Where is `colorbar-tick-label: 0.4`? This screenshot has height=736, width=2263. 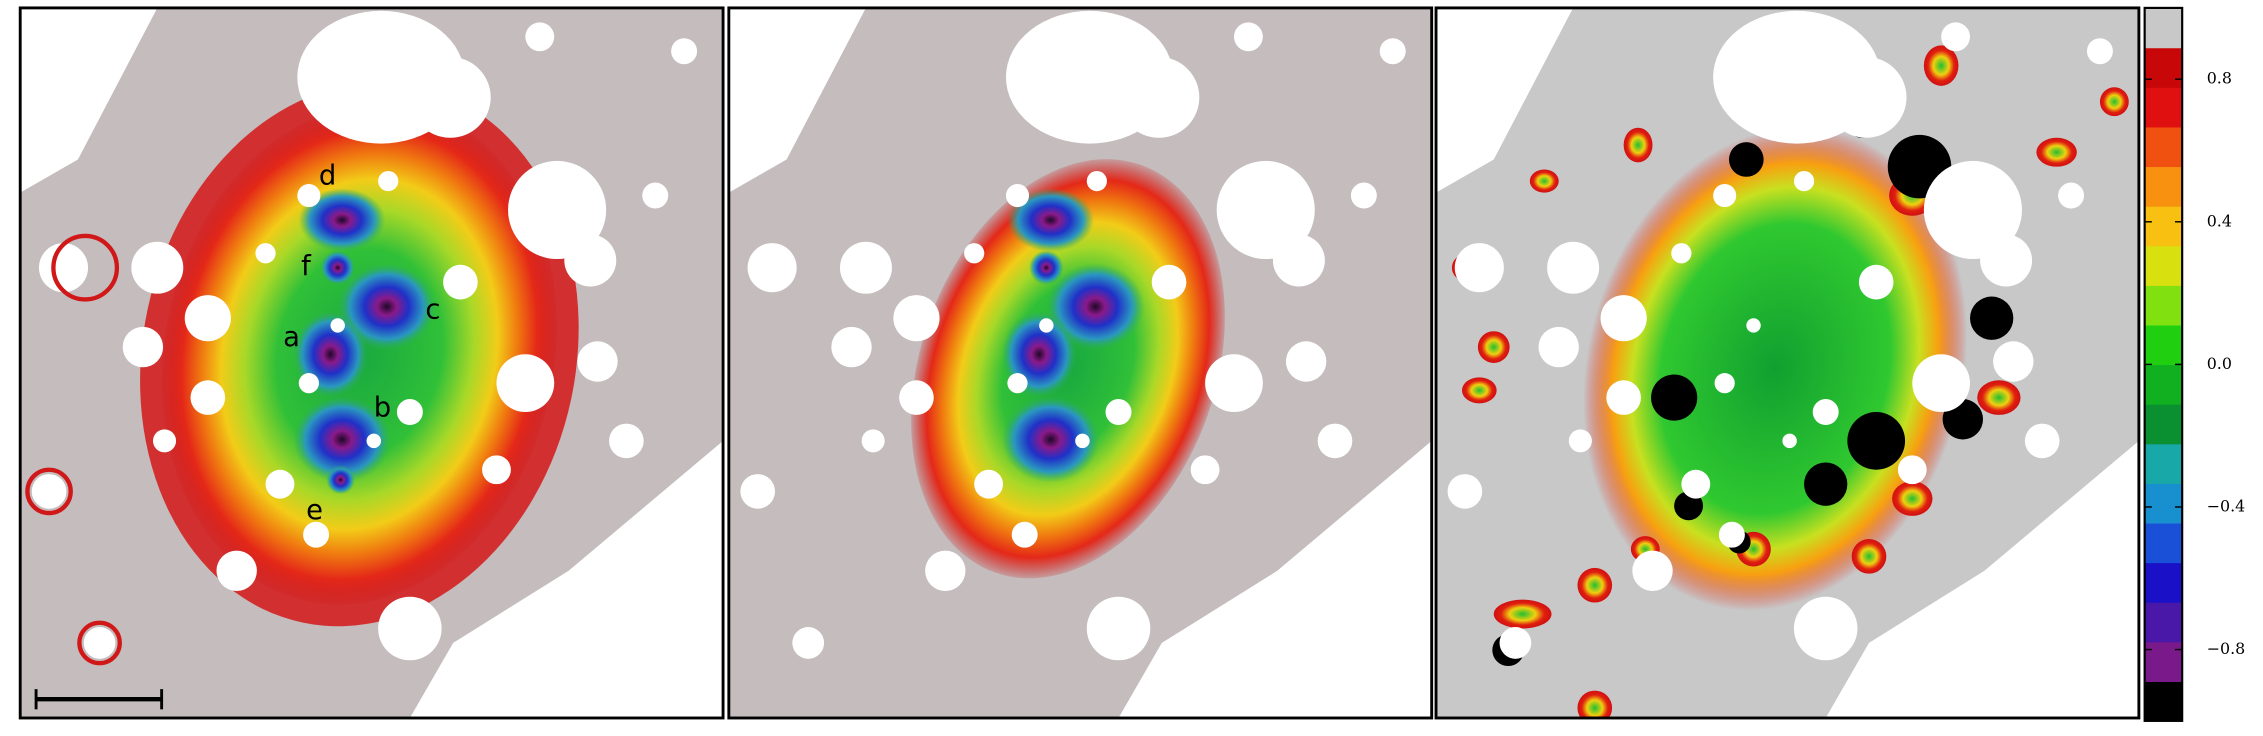 colorbar-tick-label: 0.4 is located at coordinates (2219, 220).